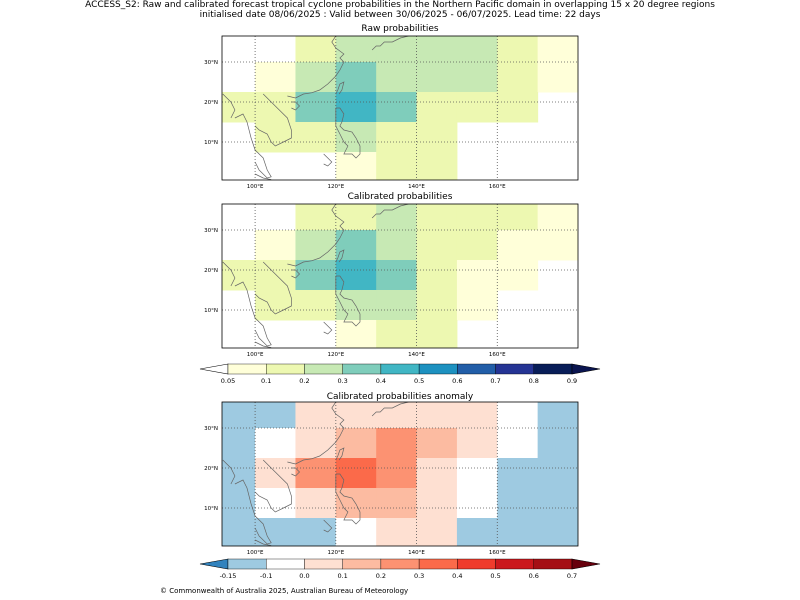 This screenshot has height=600, width=800. I want to click on colorbar-over-arrow, so click(586, 564).